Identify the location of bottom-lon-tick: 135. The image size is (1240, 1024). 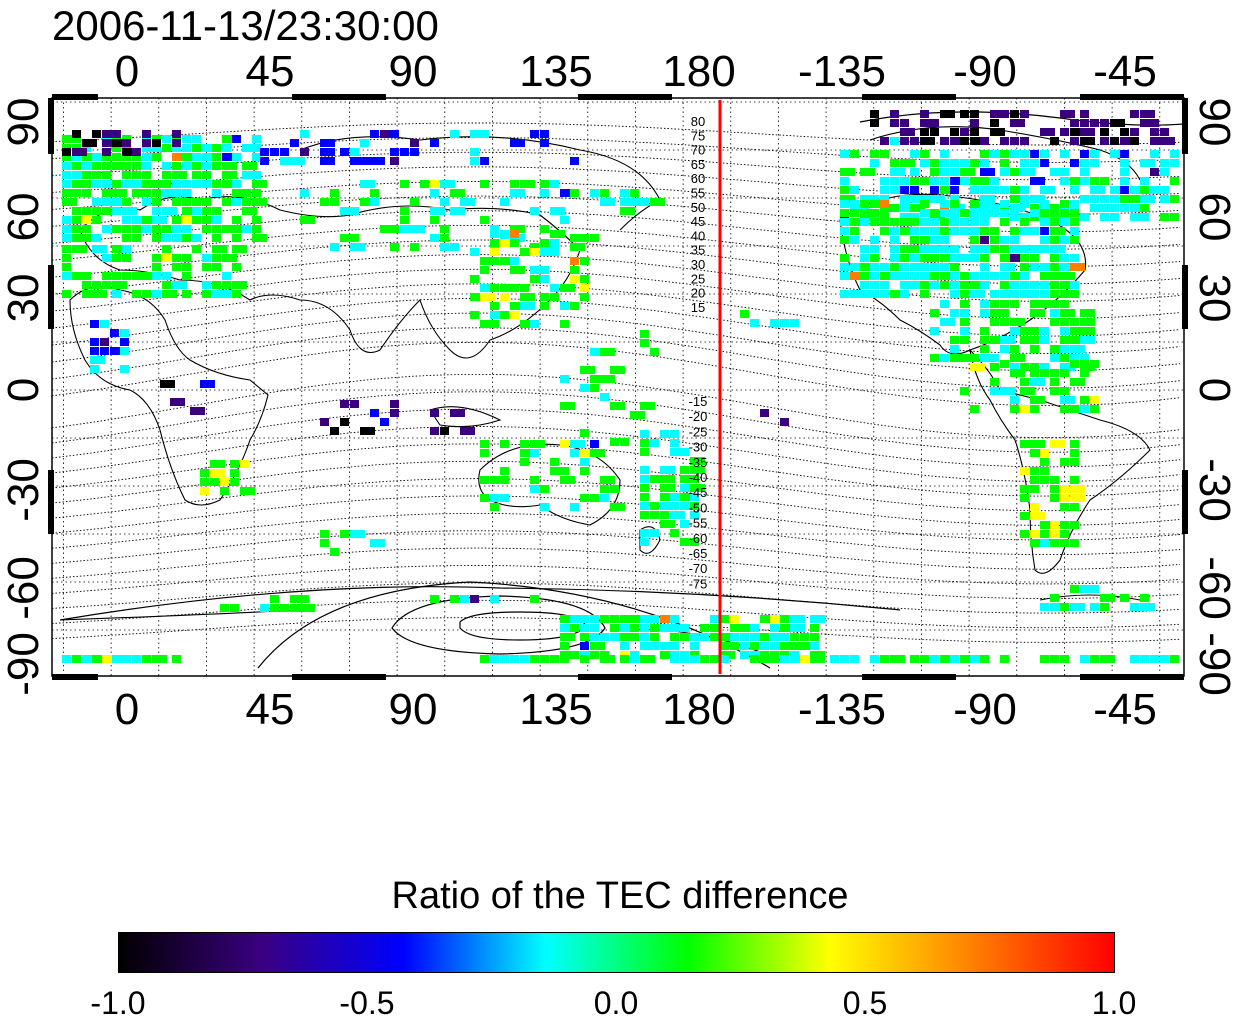
(556, 709).